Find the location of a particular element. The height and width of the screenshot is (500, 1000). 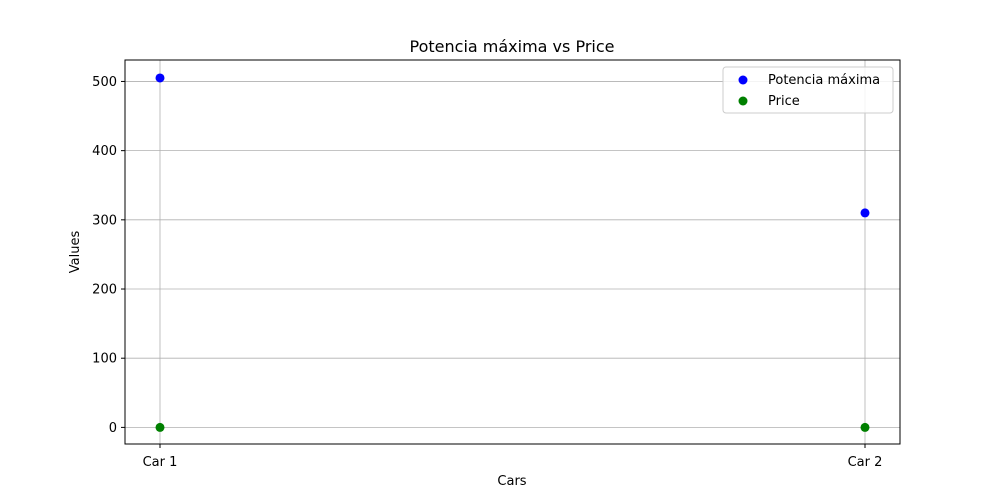

y-axis-label: Values is located at coordinates (75, 252).